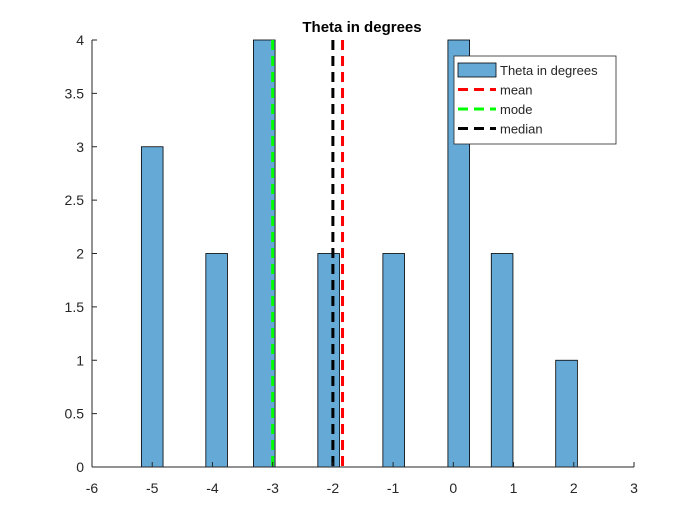 Image resolution: width=700 pixels, height=525 pixels. Describe the element at coordinates (521, 129) in the screenshot. I see `legend-label: median` at that location.